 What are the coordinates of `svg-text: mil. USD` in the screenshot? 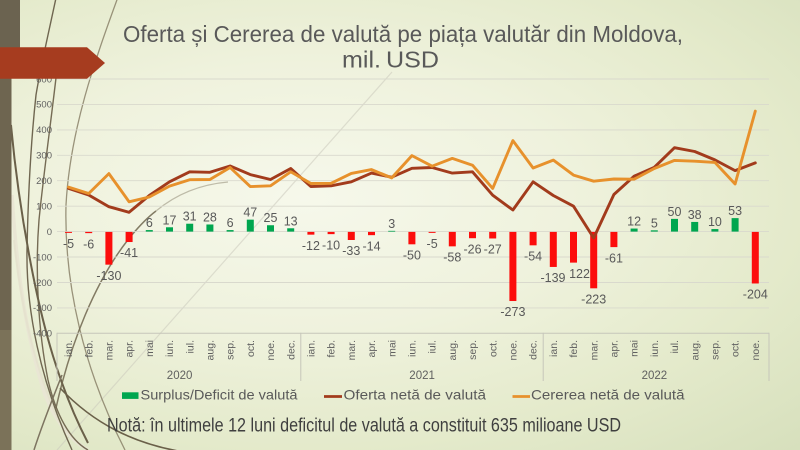 It's located at (390, 60).